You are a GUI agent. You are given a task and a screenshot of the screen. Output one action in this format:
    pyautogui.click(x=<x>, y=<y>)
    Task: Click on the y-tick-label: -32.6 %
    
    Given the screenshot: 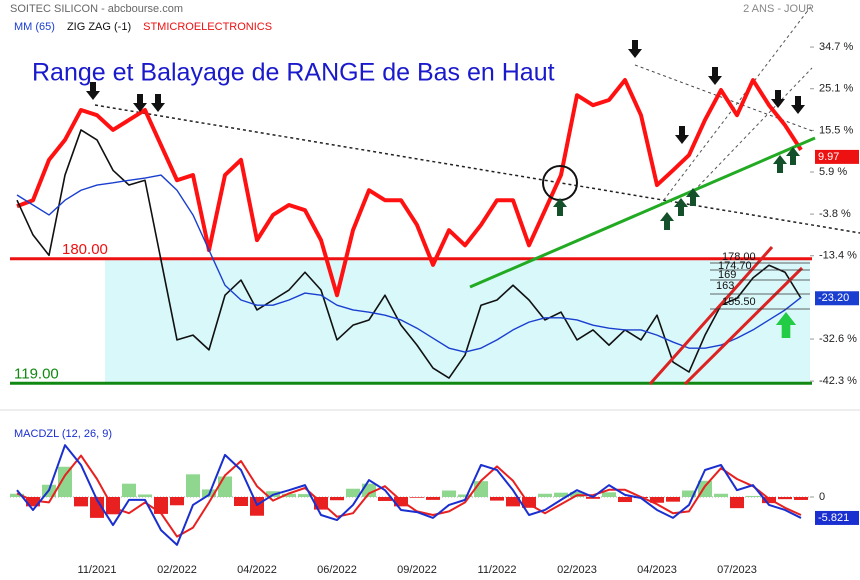 What is the action you would take?
    pyautogui.click(x=838, y=339)
    